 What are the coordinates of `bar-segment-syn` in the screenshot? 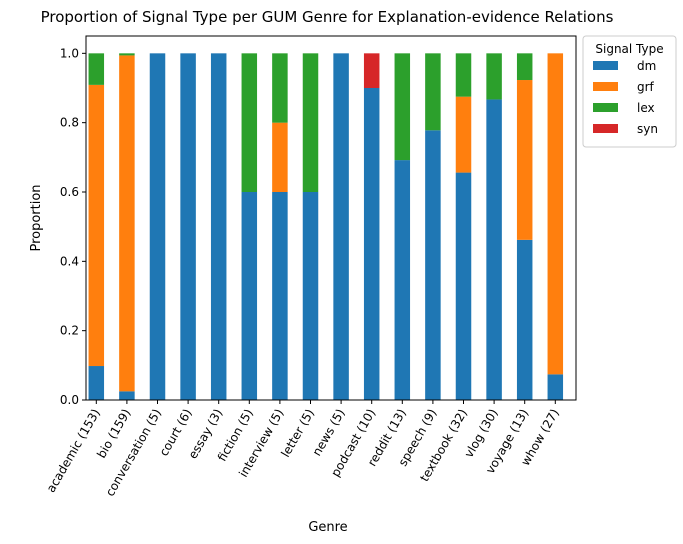 It's located at (371, 70).